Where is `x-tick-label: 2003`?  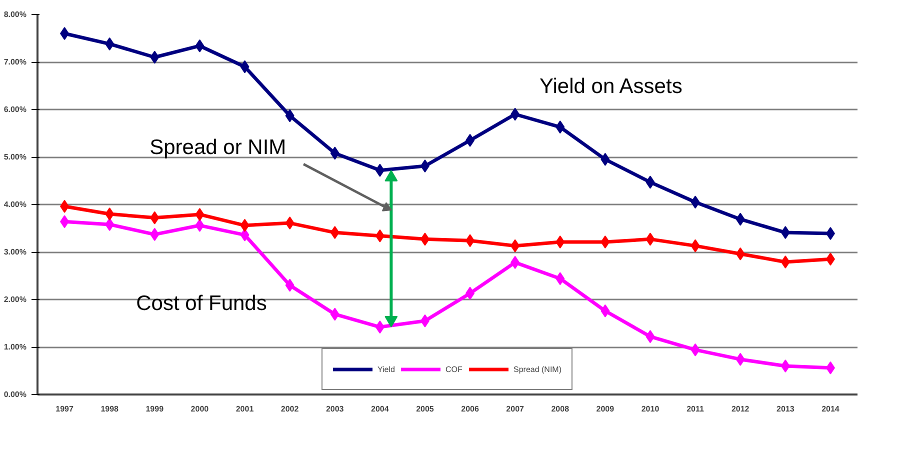 x-tick-label: 2003 is located at coordinates (335, 409).